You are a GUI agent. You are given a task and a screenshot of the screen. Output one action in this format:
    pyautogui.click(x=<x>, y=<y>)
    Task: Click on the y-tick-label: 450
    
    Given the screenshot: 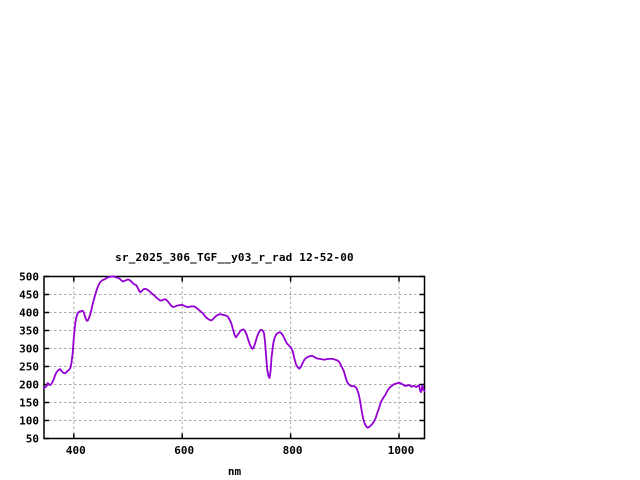 What is the action you would take?
    pyautogui.click(x=29, y=295)
    